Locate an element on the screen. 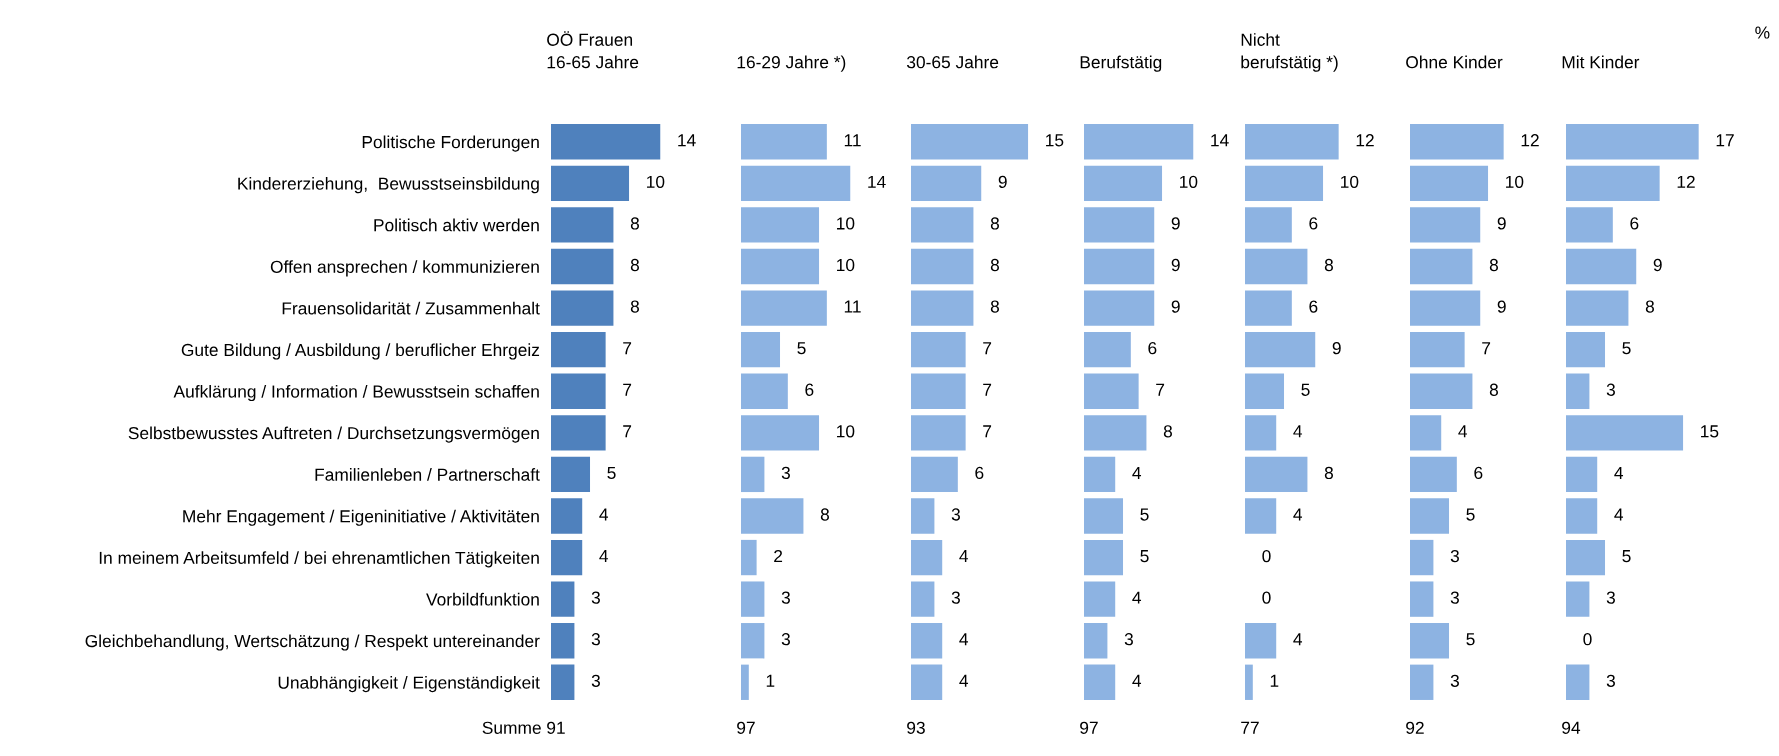  text: Summe is located at coordinates (511, 727).